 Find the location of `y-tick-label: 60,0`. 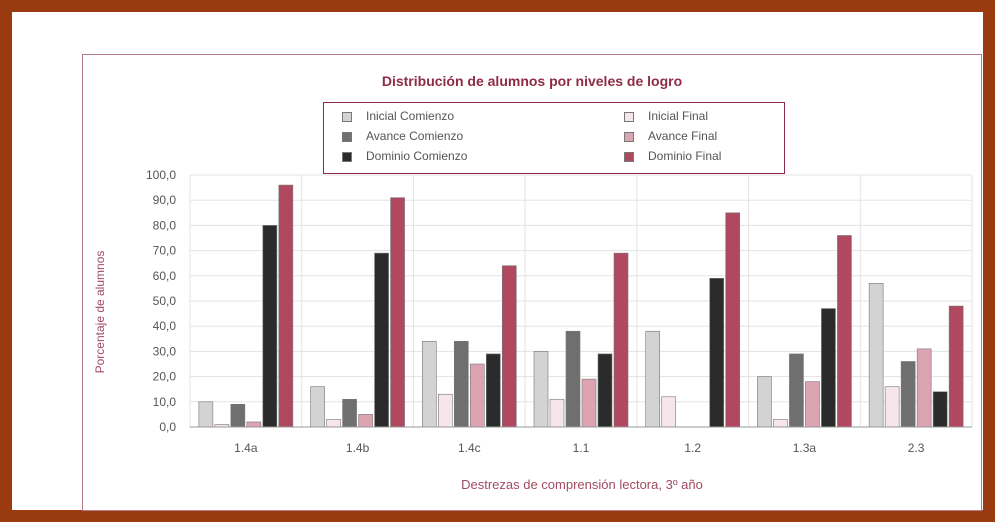

y-tick-label: 60,0 is located at coordinates (165, 276).